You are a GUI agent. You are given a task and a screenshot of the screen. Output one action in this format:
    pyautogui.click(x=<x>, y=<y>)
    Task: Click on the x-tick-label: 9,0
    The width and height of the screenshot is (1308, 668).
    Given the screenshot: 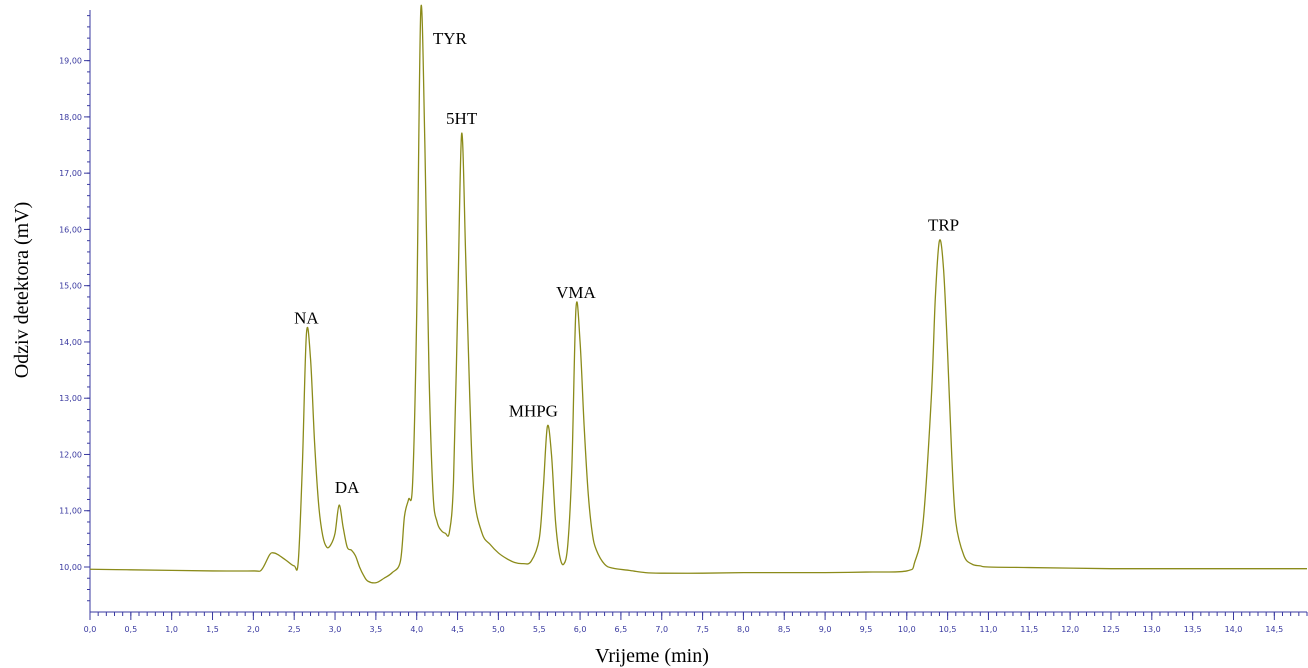 What is the action you would take?
    pyautogui.click(x=825, y=629)
    